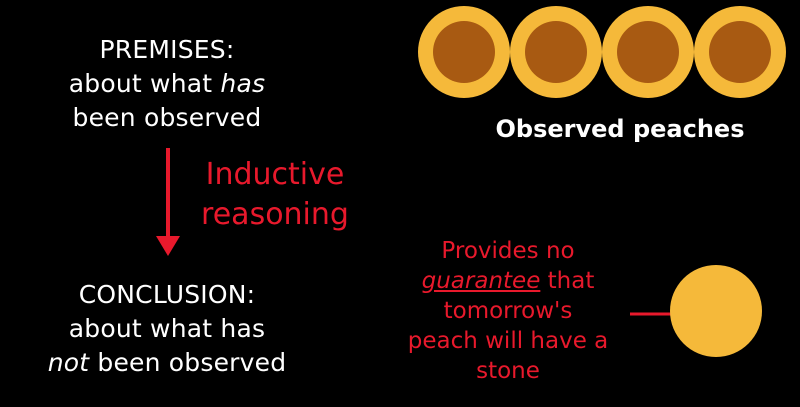  I want to click on premises-line-3: been observed, so click(167, 117).